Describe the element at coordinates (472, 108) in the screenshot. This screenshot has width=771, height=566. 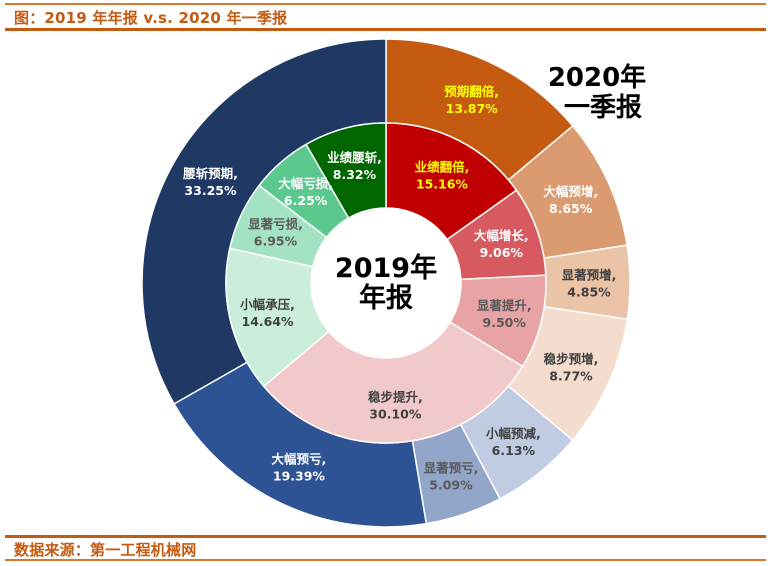
I see `outer-slice-value-label: 13.87%` at that location.